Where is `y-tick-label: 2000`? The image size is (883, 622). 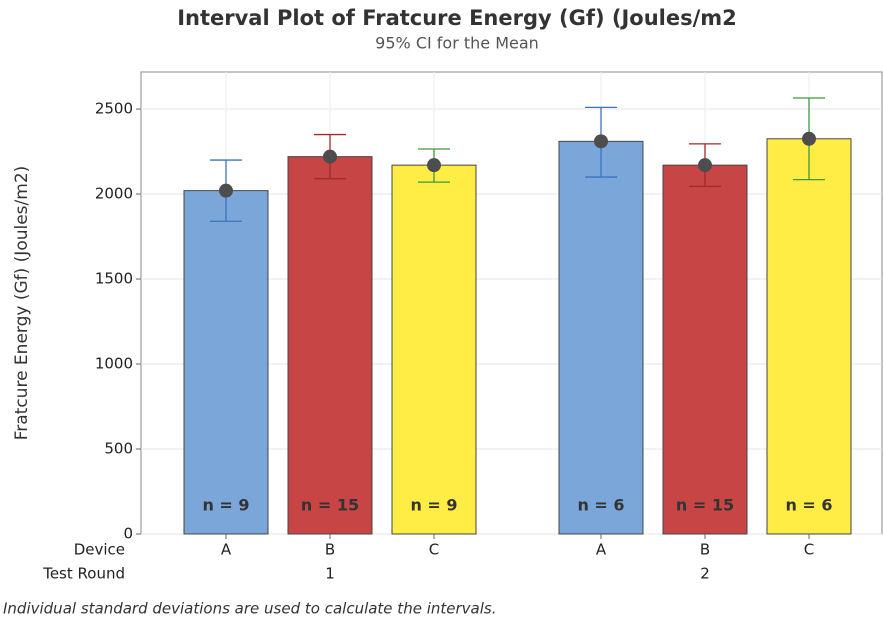 y-tick-label: 2000 is located at coordinates (114, 194).